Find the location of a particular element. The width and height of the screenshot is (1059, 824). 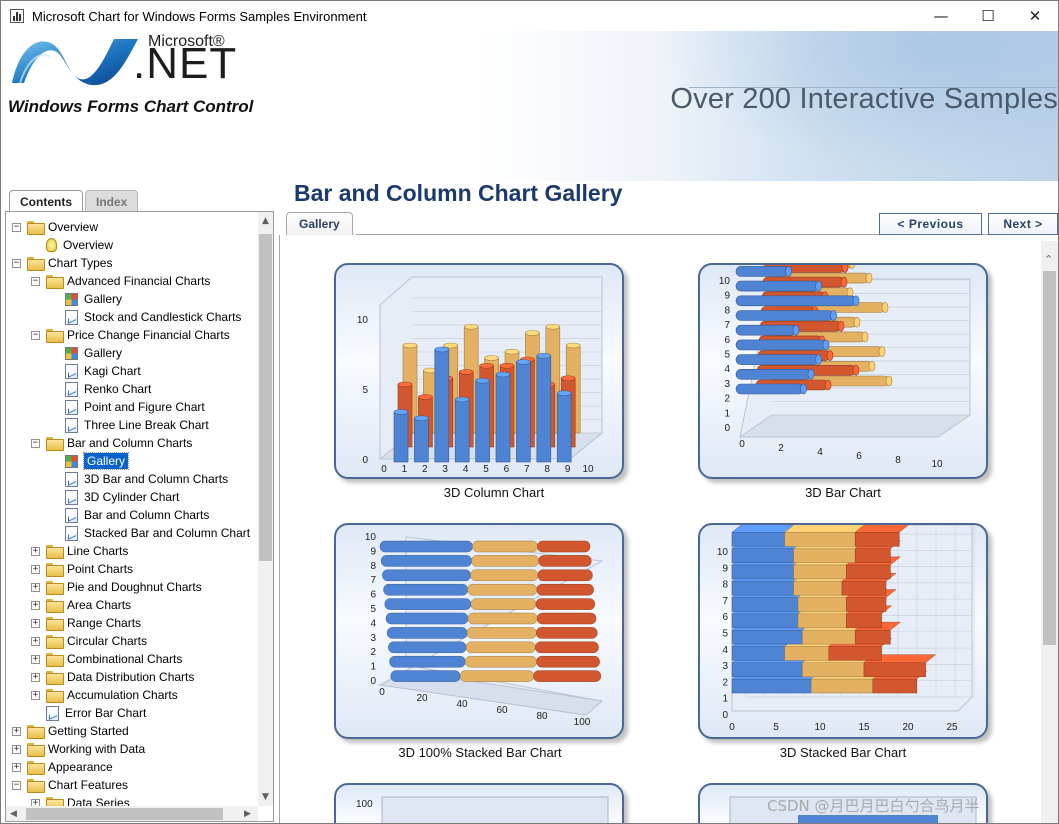

tree-item: + Accumulation Charts is located at coordinates (104, 695).